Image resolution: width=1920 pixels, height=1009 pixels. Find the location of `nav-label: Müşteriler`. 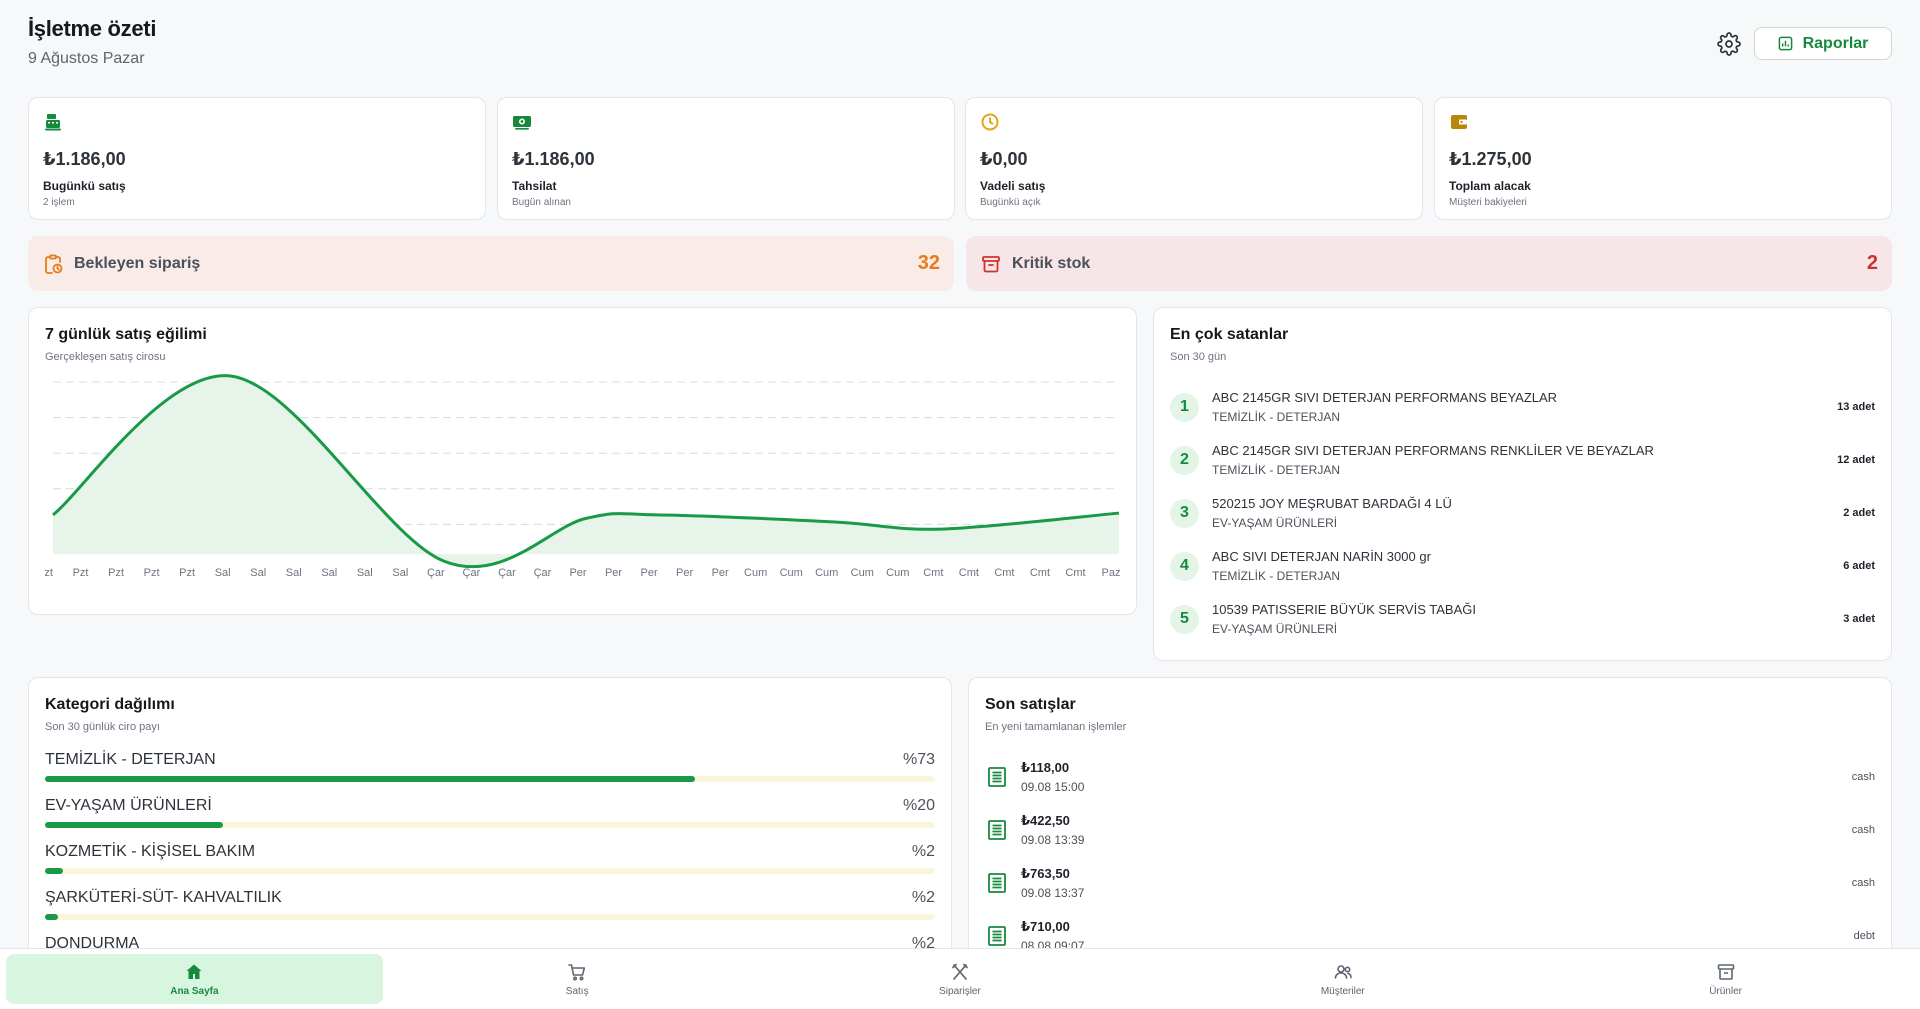

nav-label: Müşteriler is located at coordinates (1342, 991).